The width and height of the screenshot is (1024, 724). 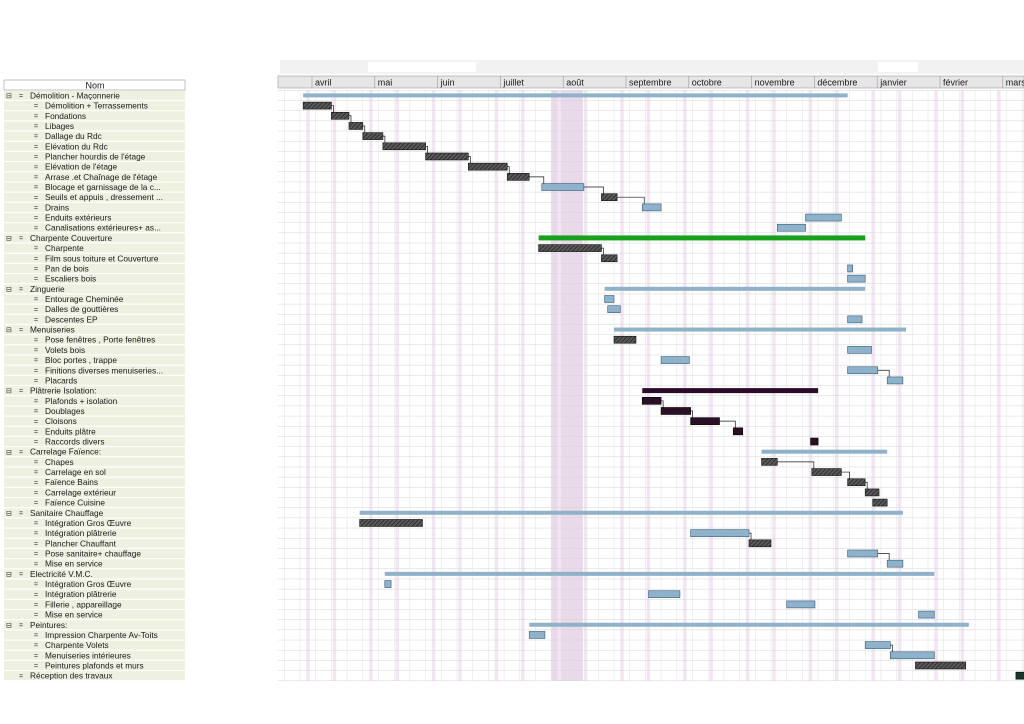 I want to click on task-row: = Impression Charpente Av-Toits, so click(x=94, y=635).